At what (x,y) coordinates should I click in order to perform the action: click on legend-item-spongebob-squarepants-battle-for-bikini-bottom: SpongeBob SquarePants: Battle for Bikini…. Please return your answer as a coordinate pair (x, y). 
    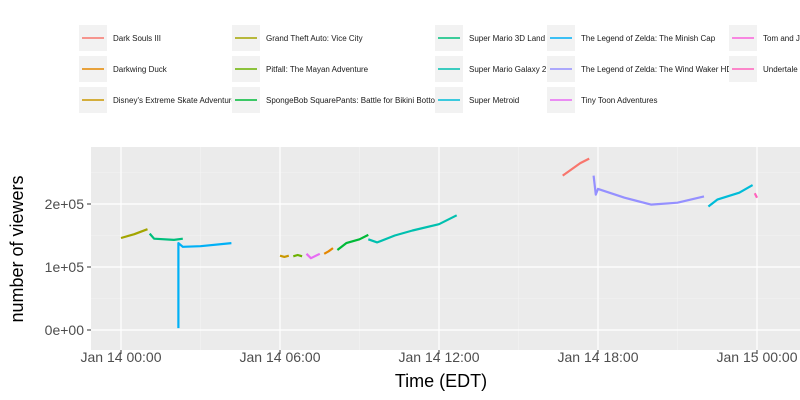
    Looking at the image, I should click on (337, 100).